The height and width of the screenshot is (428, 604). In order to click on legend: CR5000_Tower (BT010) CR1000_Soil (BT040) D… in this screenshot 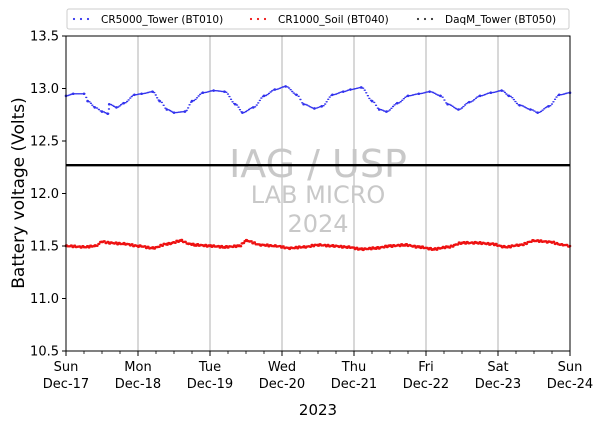, I will do `click(318, 19)`.